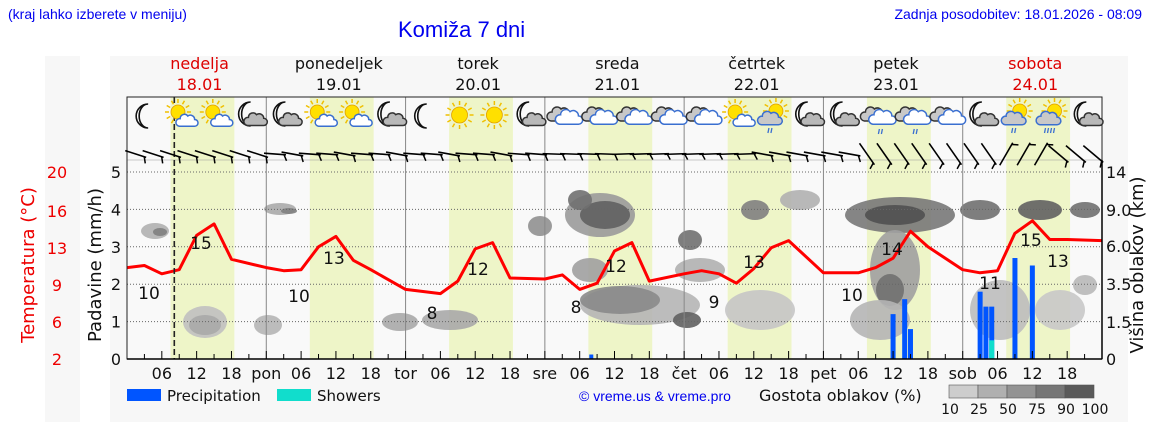  What do you see at coordinates (896, 84) in the screenshot?
I see `day-date: 23.01` at bounding box center [896, 84].